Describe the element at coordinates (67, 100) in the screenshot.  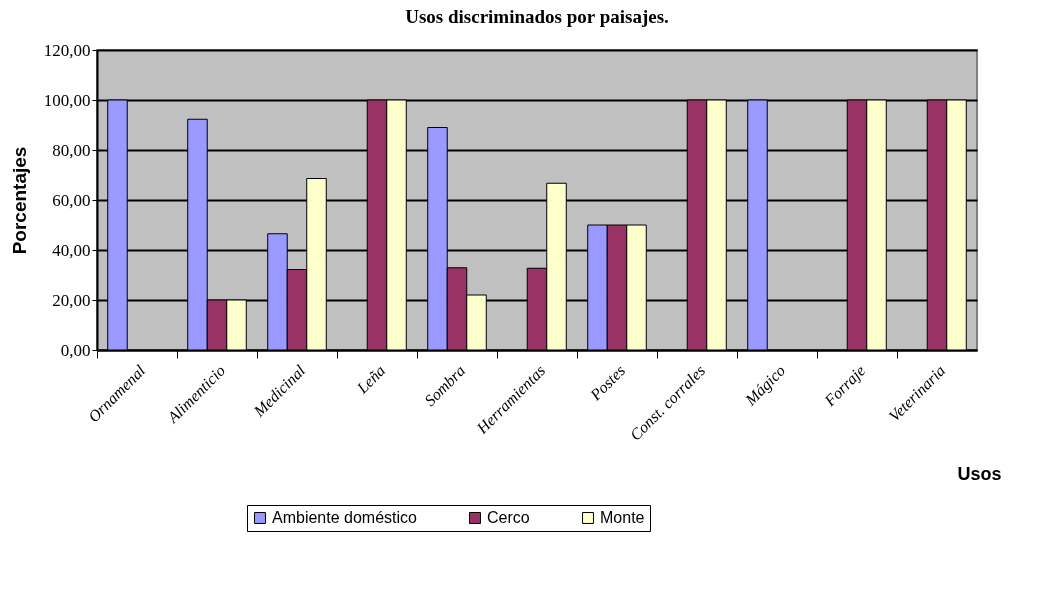
I see `y-tick-label: 100,00` at that location.